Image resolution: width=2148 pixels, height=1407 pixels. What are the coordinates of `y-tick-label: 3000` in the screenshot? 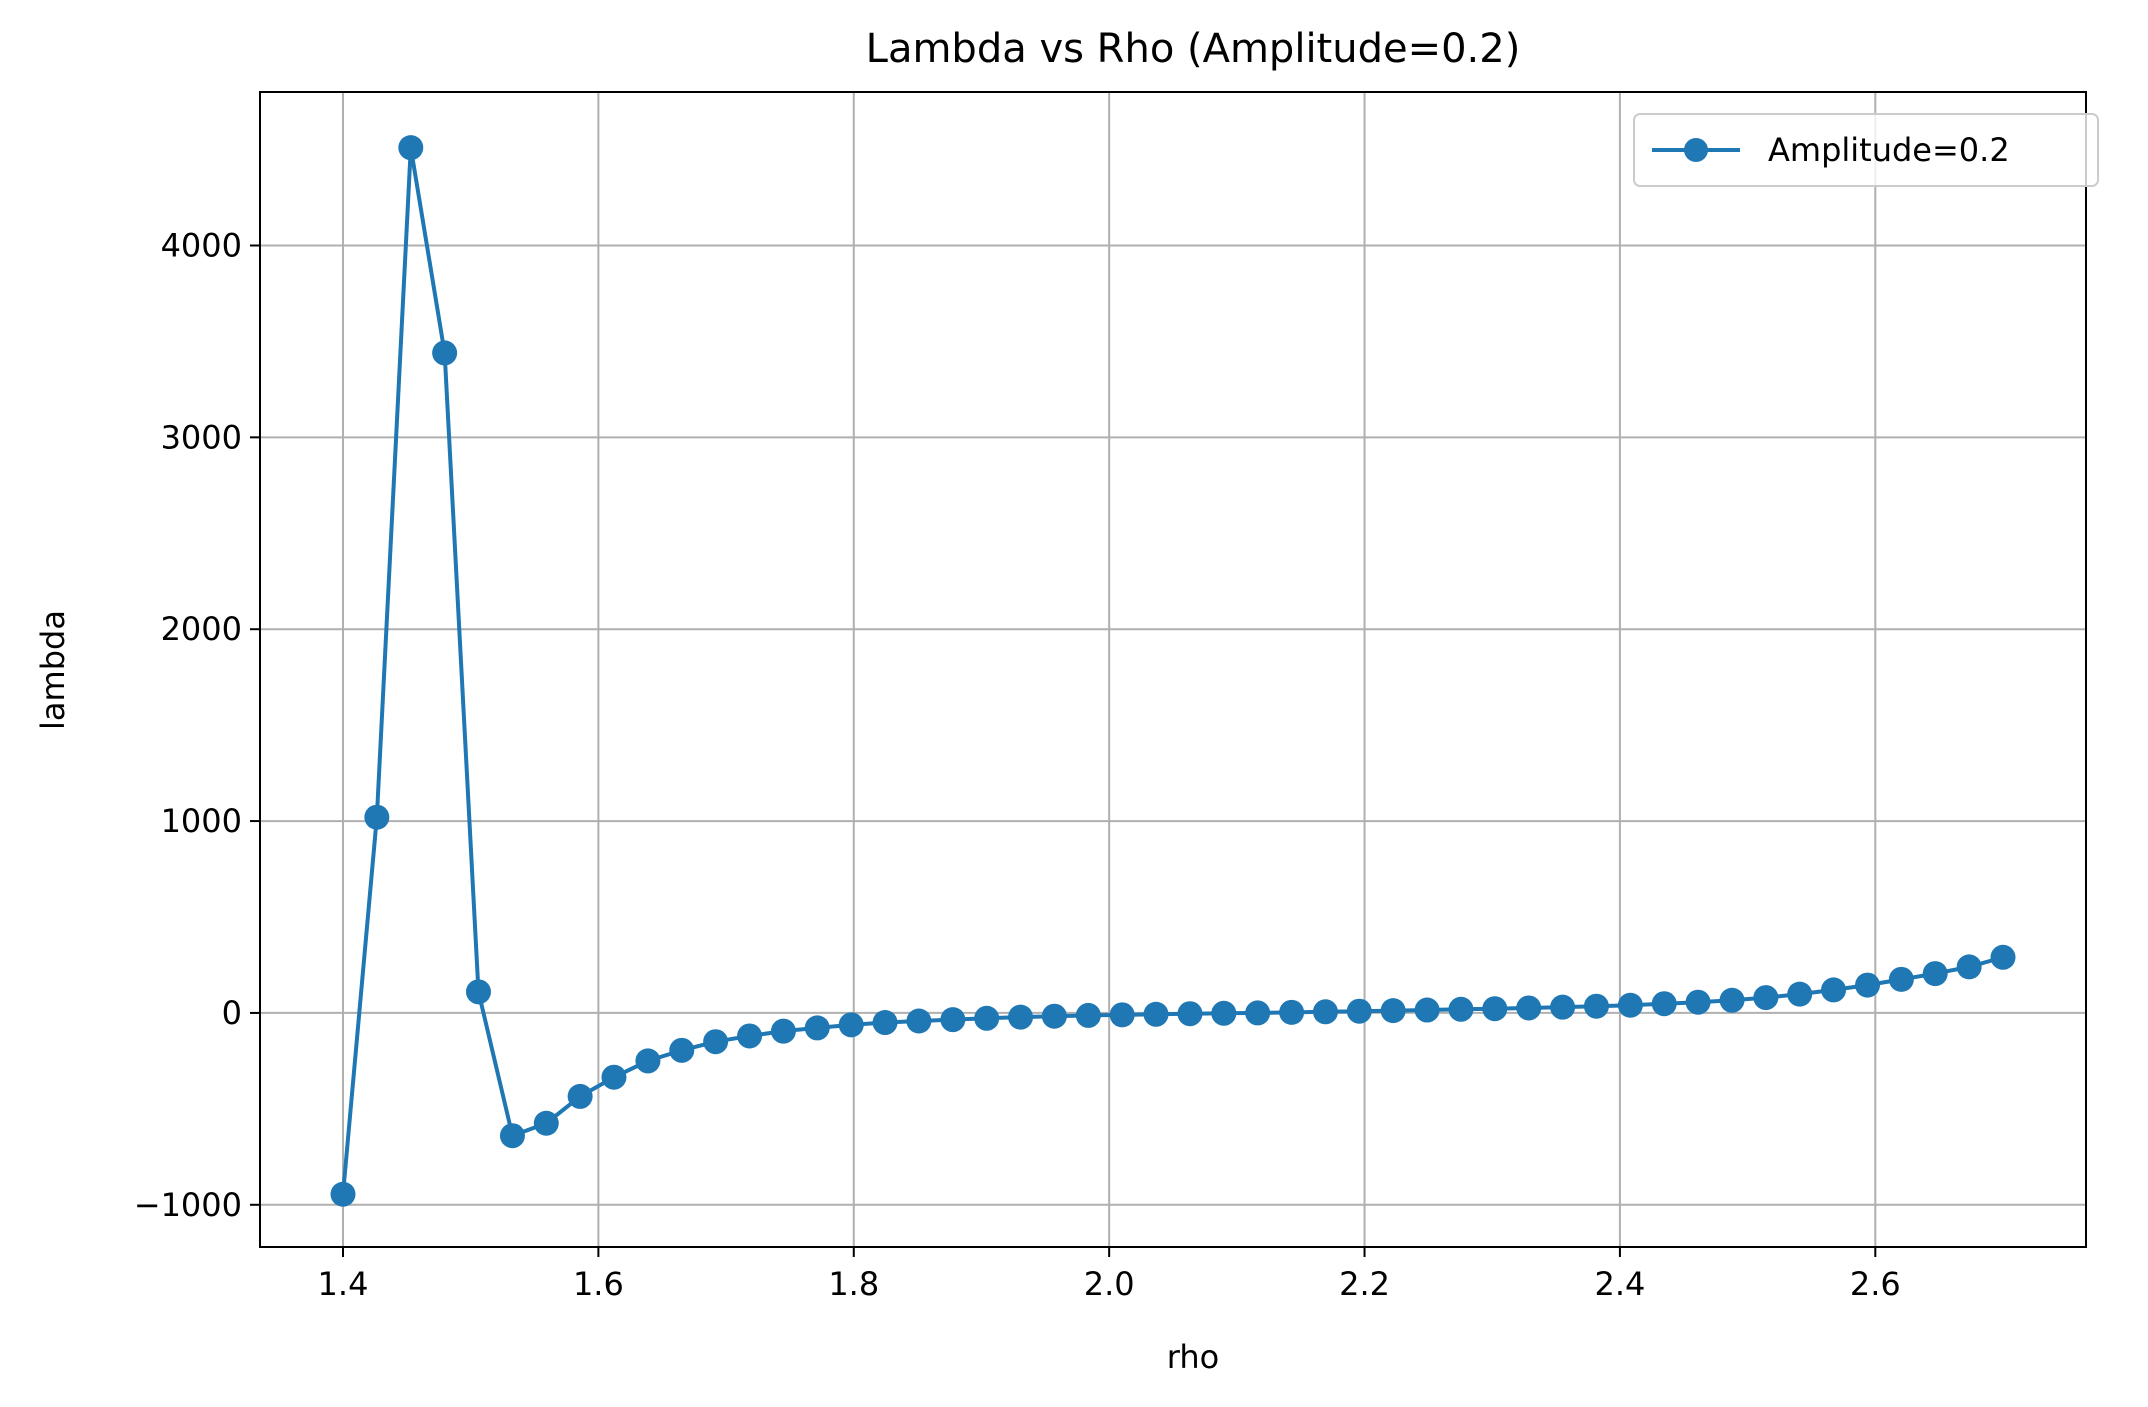 It's located at (201, 437).